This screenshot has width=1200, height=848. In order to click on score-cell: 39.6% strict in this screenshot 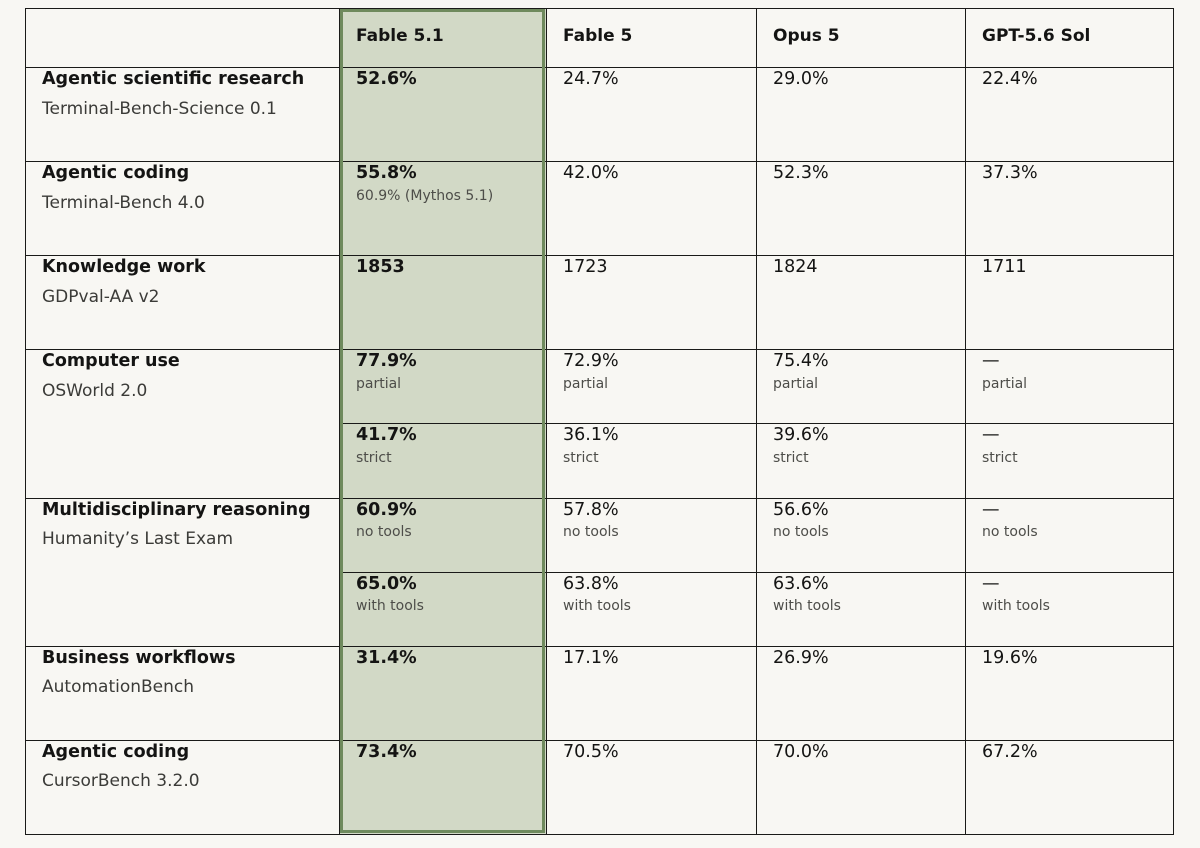, I will do `click(861, 461)`.